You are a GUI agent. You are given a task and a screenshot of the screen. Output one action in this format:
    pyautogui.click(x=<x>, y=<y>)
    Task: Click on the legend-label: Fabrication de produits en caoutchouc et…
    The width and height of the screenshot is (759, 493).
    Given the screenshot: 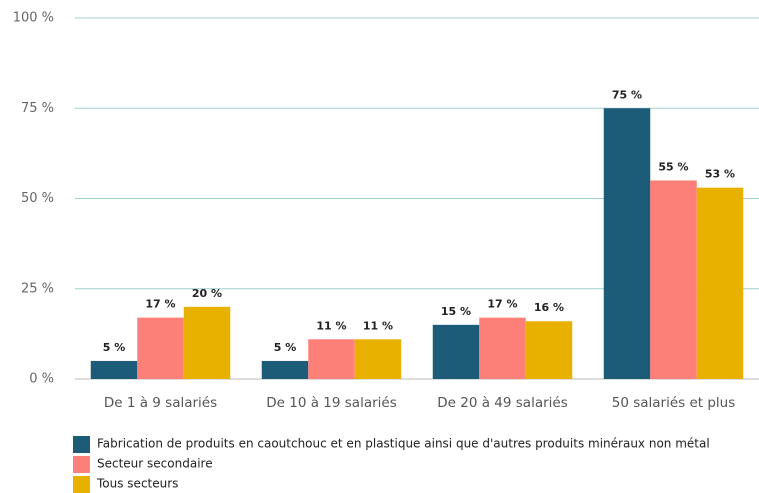 What is the action you would take?
    pyautogui.click(x=403, y=444)
    